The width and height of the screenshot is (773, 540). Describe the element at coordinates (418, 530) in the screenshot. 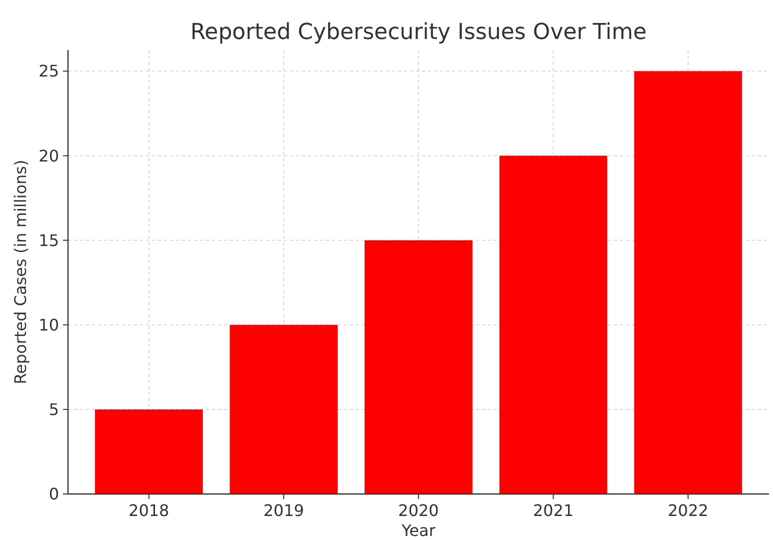

I see `x-axis-title: Year` at that location.